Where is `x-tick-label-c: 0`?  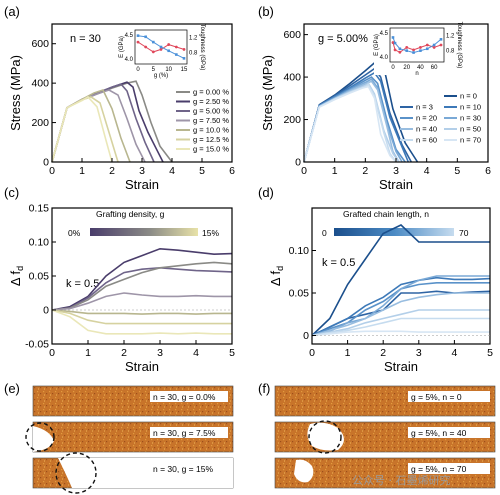 x-tick-label-c: 0 is located at coordinates (52, 353).